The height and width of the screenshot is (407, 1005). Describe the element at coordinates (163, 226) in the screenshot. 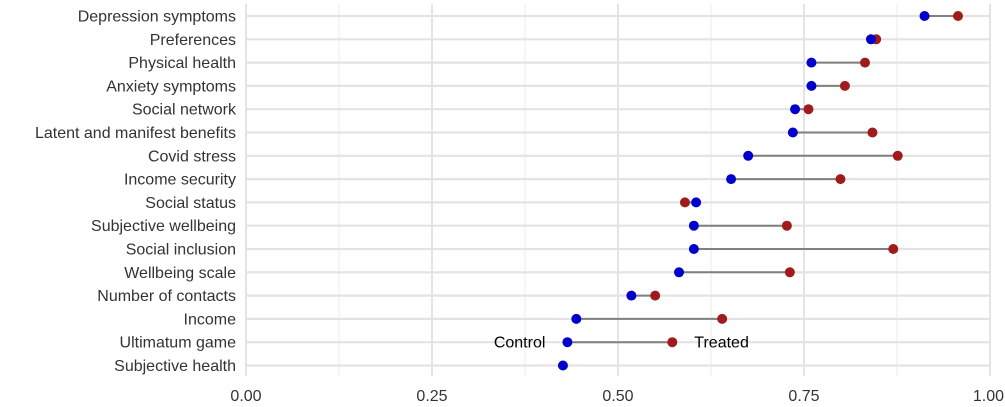

I see `y-tick-label: Subjective wellbeing` at that location.